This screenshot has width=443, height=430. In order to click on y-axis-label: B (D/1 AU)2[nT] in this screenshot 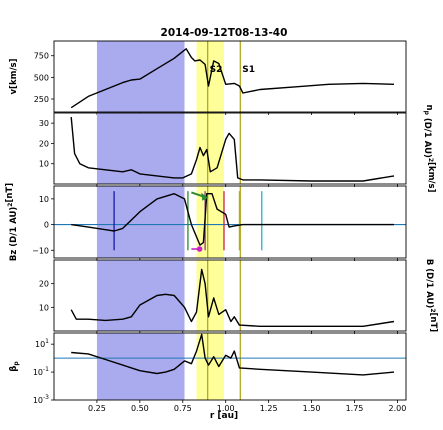, I will do `click(431, 295)`.